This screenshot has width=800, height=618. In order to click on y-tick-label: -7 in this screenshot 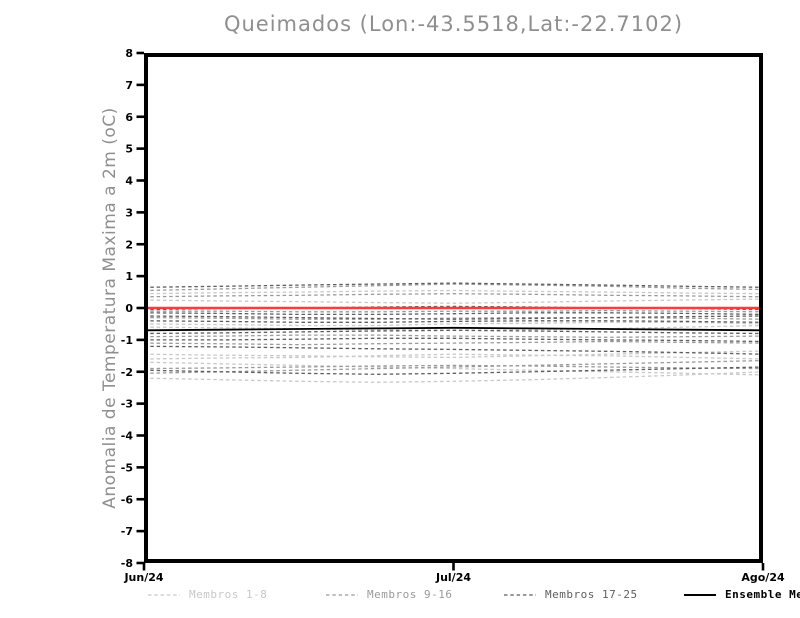, I will do `click(127, 531)`.